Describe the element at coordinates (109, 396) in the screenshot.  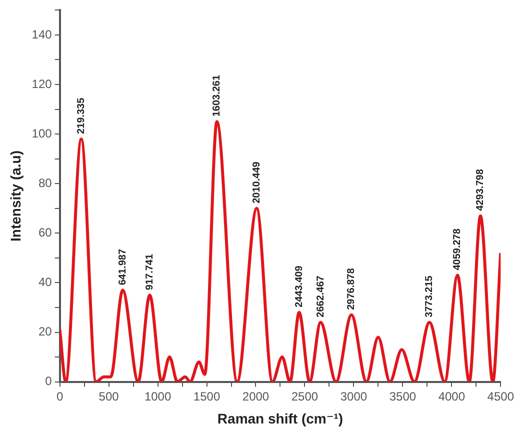
I see `x-tick-label: 500` at that location.